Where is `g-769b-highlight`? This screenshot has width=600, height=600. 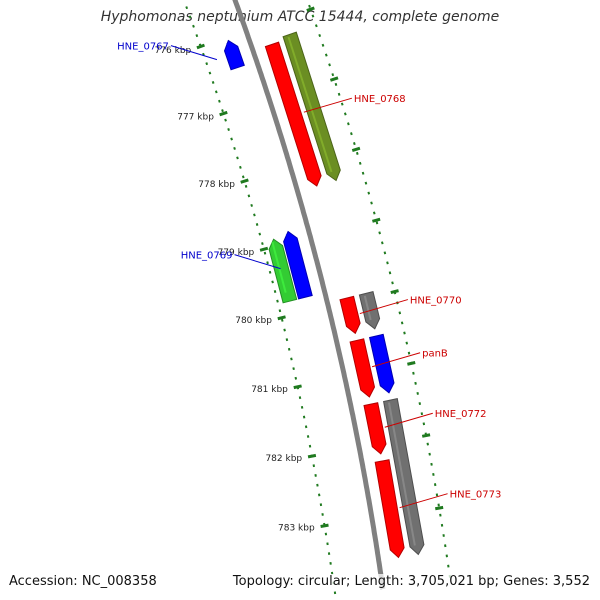 g-769b-highlight is located at coordinates (279, 267).